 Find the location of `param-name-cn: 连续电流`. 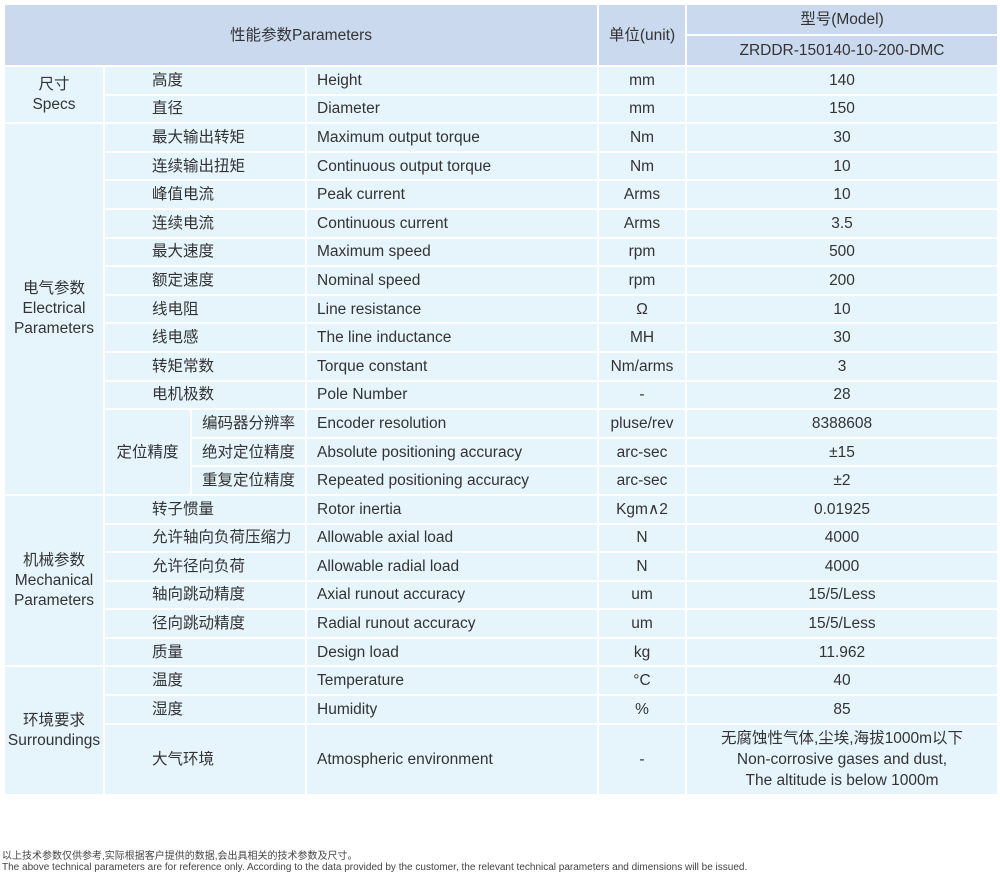

param-name-cn: 连续电流 is located at coordinates (205, 223).